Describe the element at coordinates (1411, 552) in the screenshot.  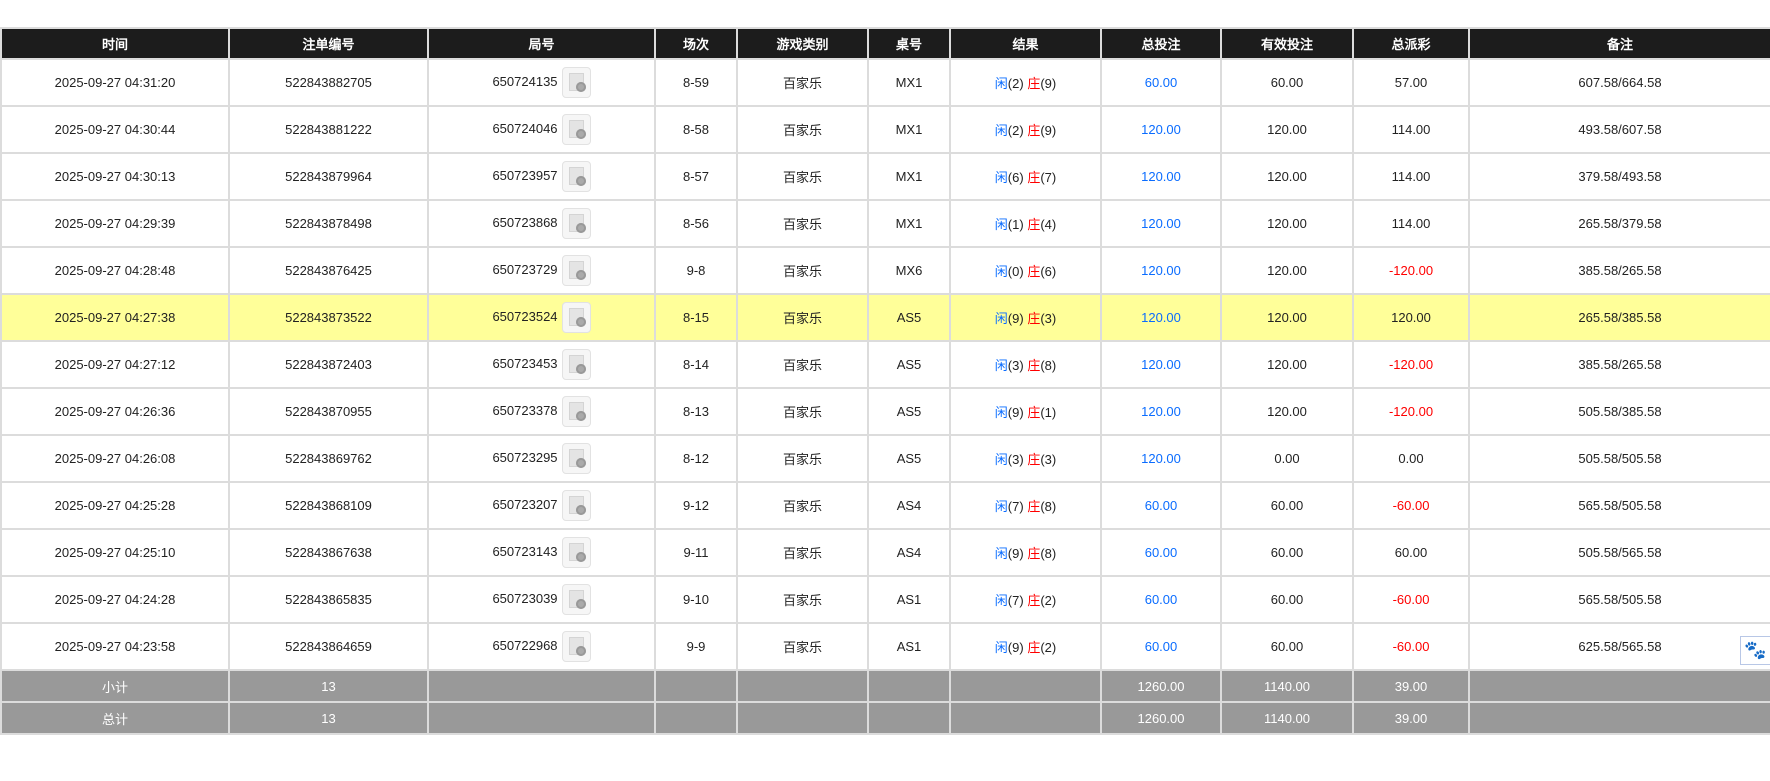
I see `payout-cell: 60.00` at that location.